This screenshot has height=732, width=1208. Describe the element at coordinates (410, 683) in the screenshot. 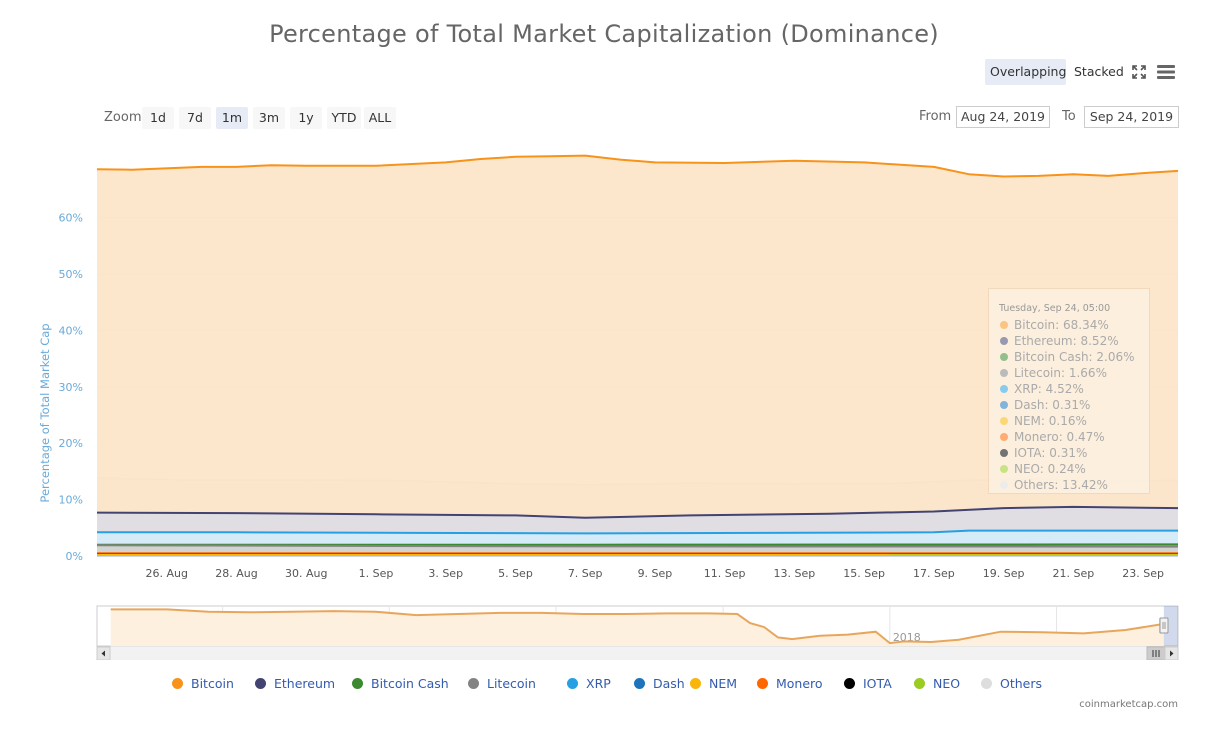

I see `legend-label: Bitcoin Cash` at that location.